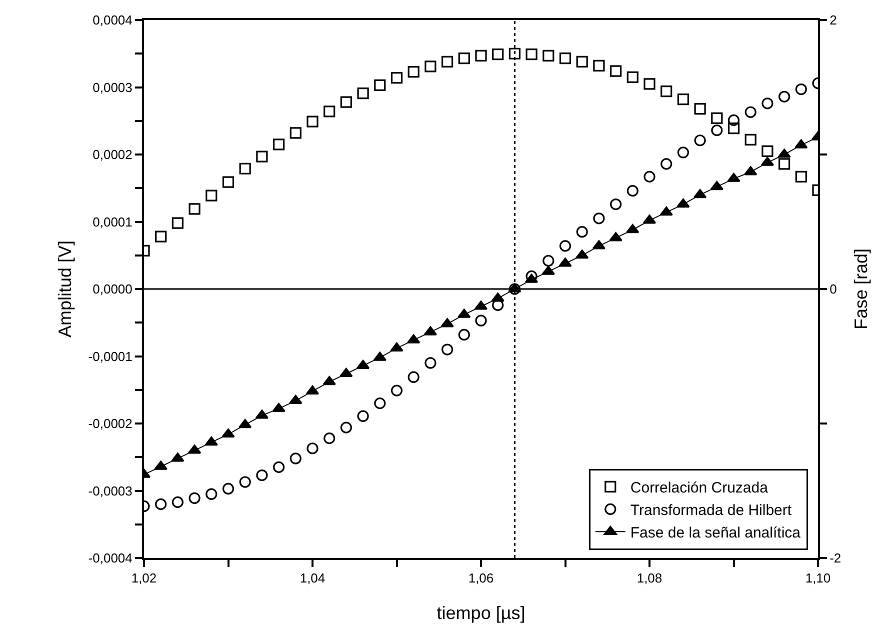 The width and height of the screenshot is (881, 641). I want to click on y2-tick-label: 2, so click(833, 20).